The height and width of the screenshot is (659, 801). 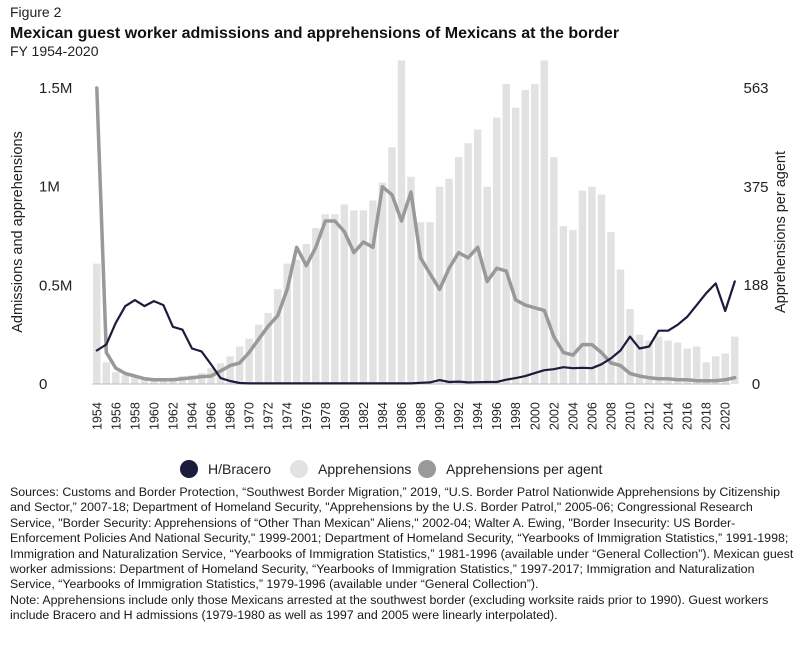 What do you see at coordinates (240, 469) in the screenshot?
I see `legend-label-bracero: H/Bracero` at bounding box center [240, 469].